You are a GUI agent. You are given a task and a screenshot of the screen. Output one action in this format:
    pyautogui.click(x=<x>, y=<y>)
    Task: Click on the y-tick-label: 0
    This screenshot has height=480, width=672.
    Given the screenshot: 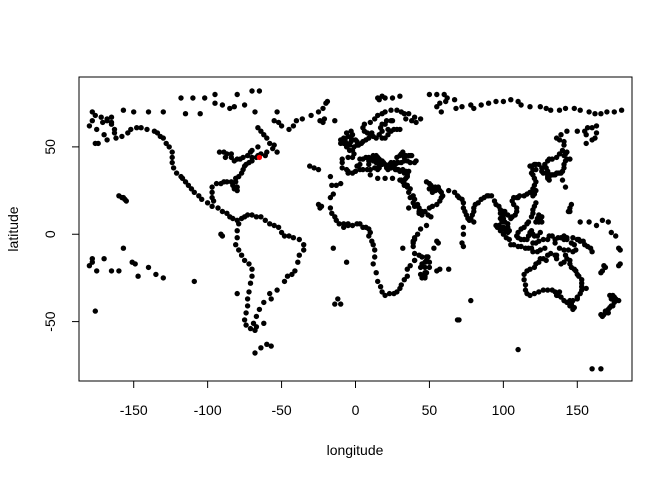 What is the action you would take?
    pyautogui.click(x=50, y=234)
    